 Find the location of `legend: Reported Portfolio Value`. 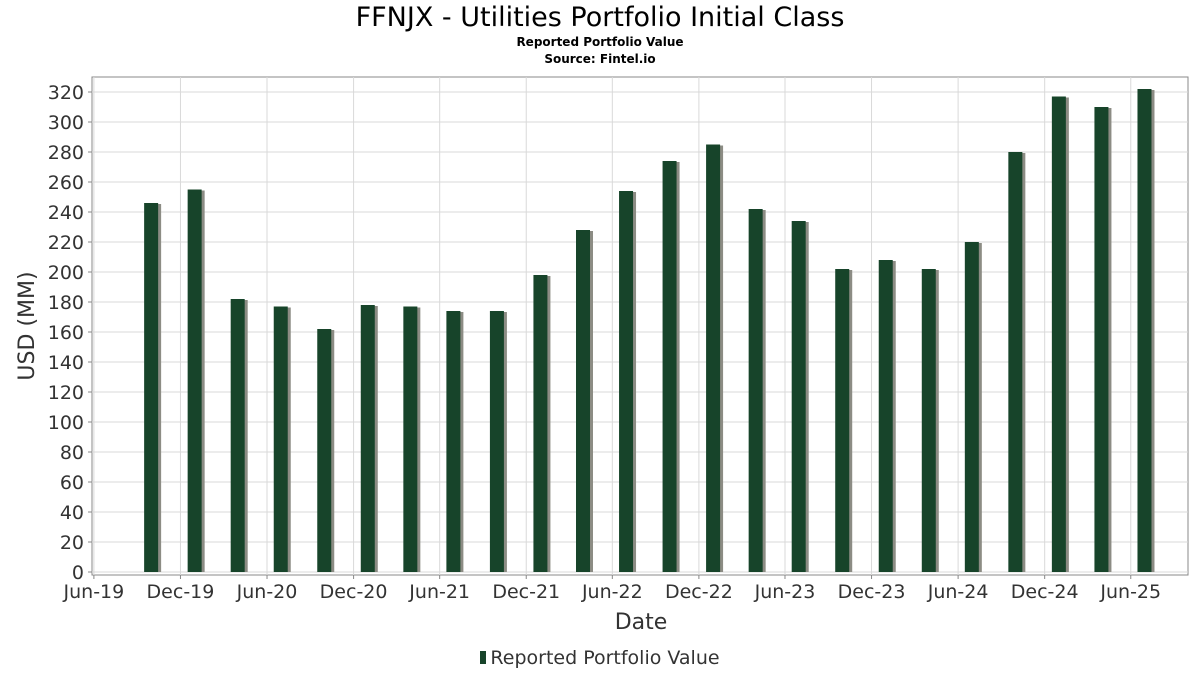

legend: Reported Portfolio Value is located at coordinates (600, 658).